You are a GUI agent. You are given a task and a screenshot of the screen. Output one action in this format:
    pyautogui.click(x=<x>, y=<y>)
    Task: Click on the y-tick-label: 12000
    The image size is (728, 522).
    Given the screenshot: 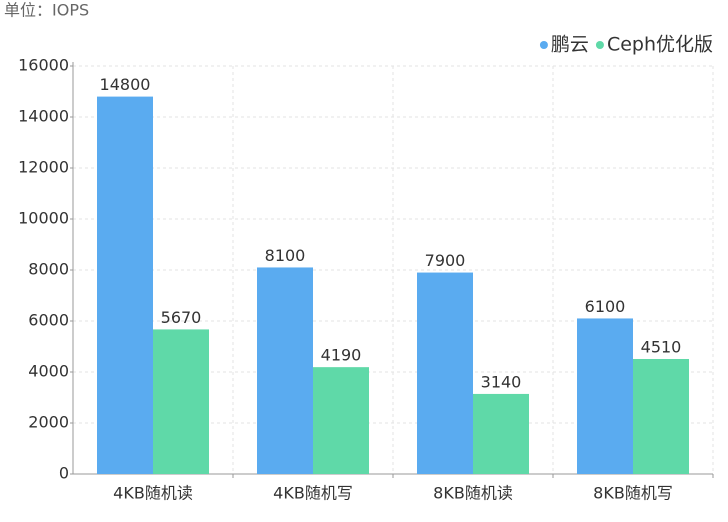 What is the action you would take?
    pyautogui.click(x=43, y=167)
    